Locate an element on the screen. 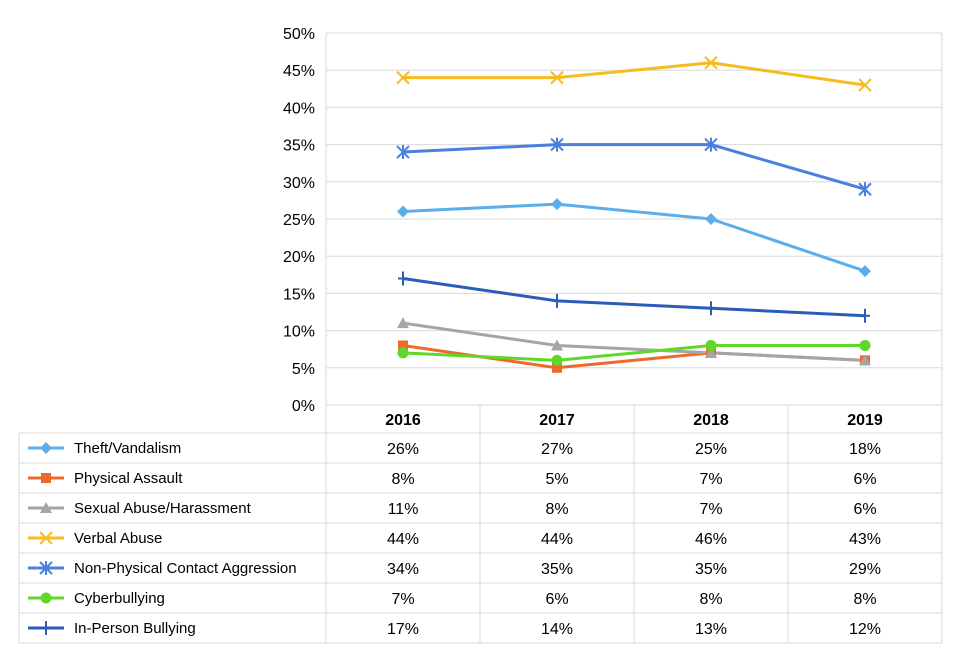 The width and height of the screenshot is (960, 665). y-tick-label: 35% is located at coordinates (299, 146).